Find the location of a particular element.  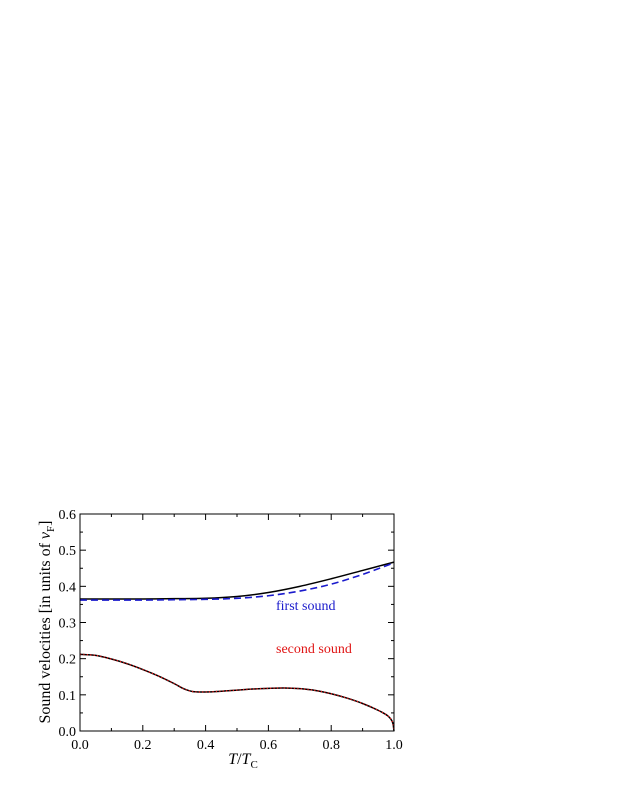

x-tick-label: 0.2 is located at coordinates (143, 745).